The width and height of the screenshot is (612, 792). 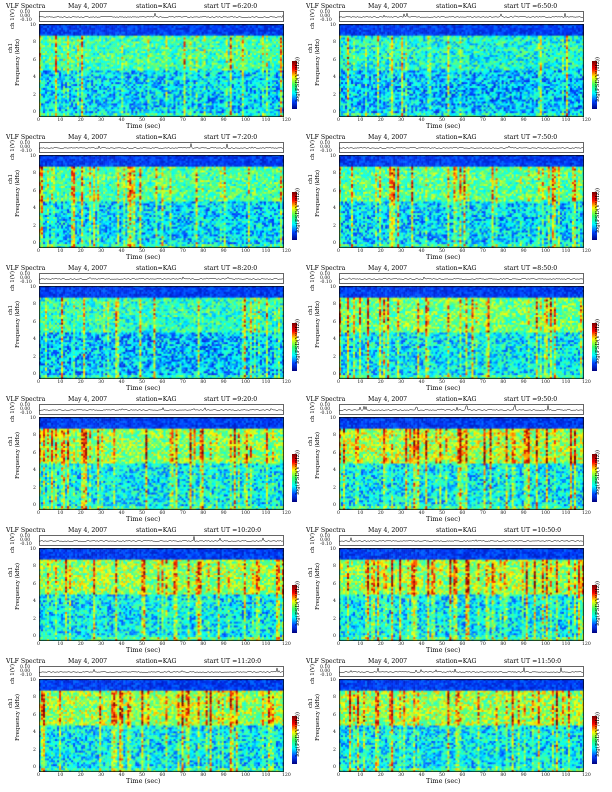 What do you see at coordinates (231, 137) in the screenshot?
I see `panel-start: start UT =7:20:0` at bounding box center [231, 137].